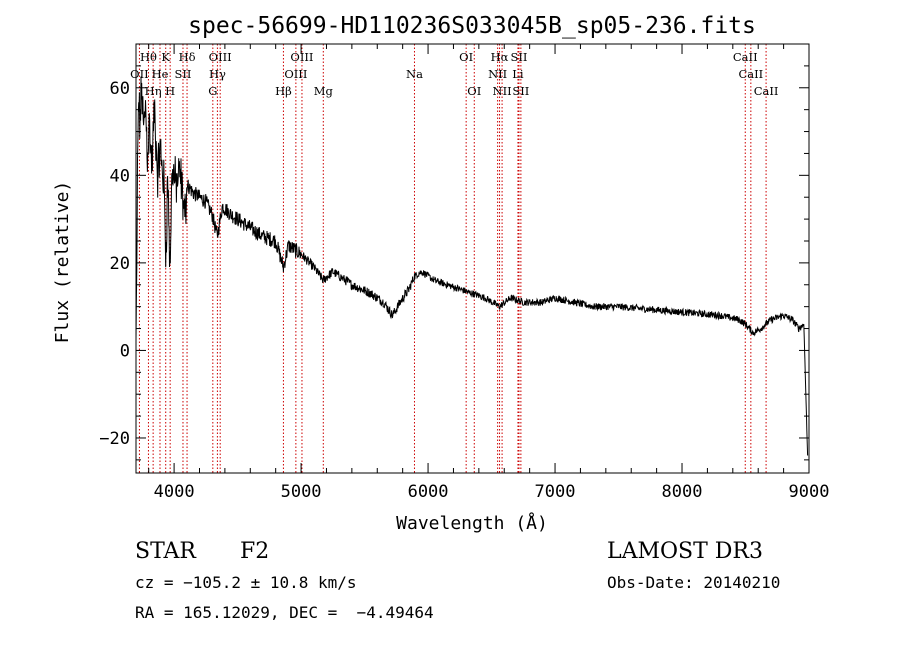  I want to click on y-tick-label: 20, so click(120, 264).